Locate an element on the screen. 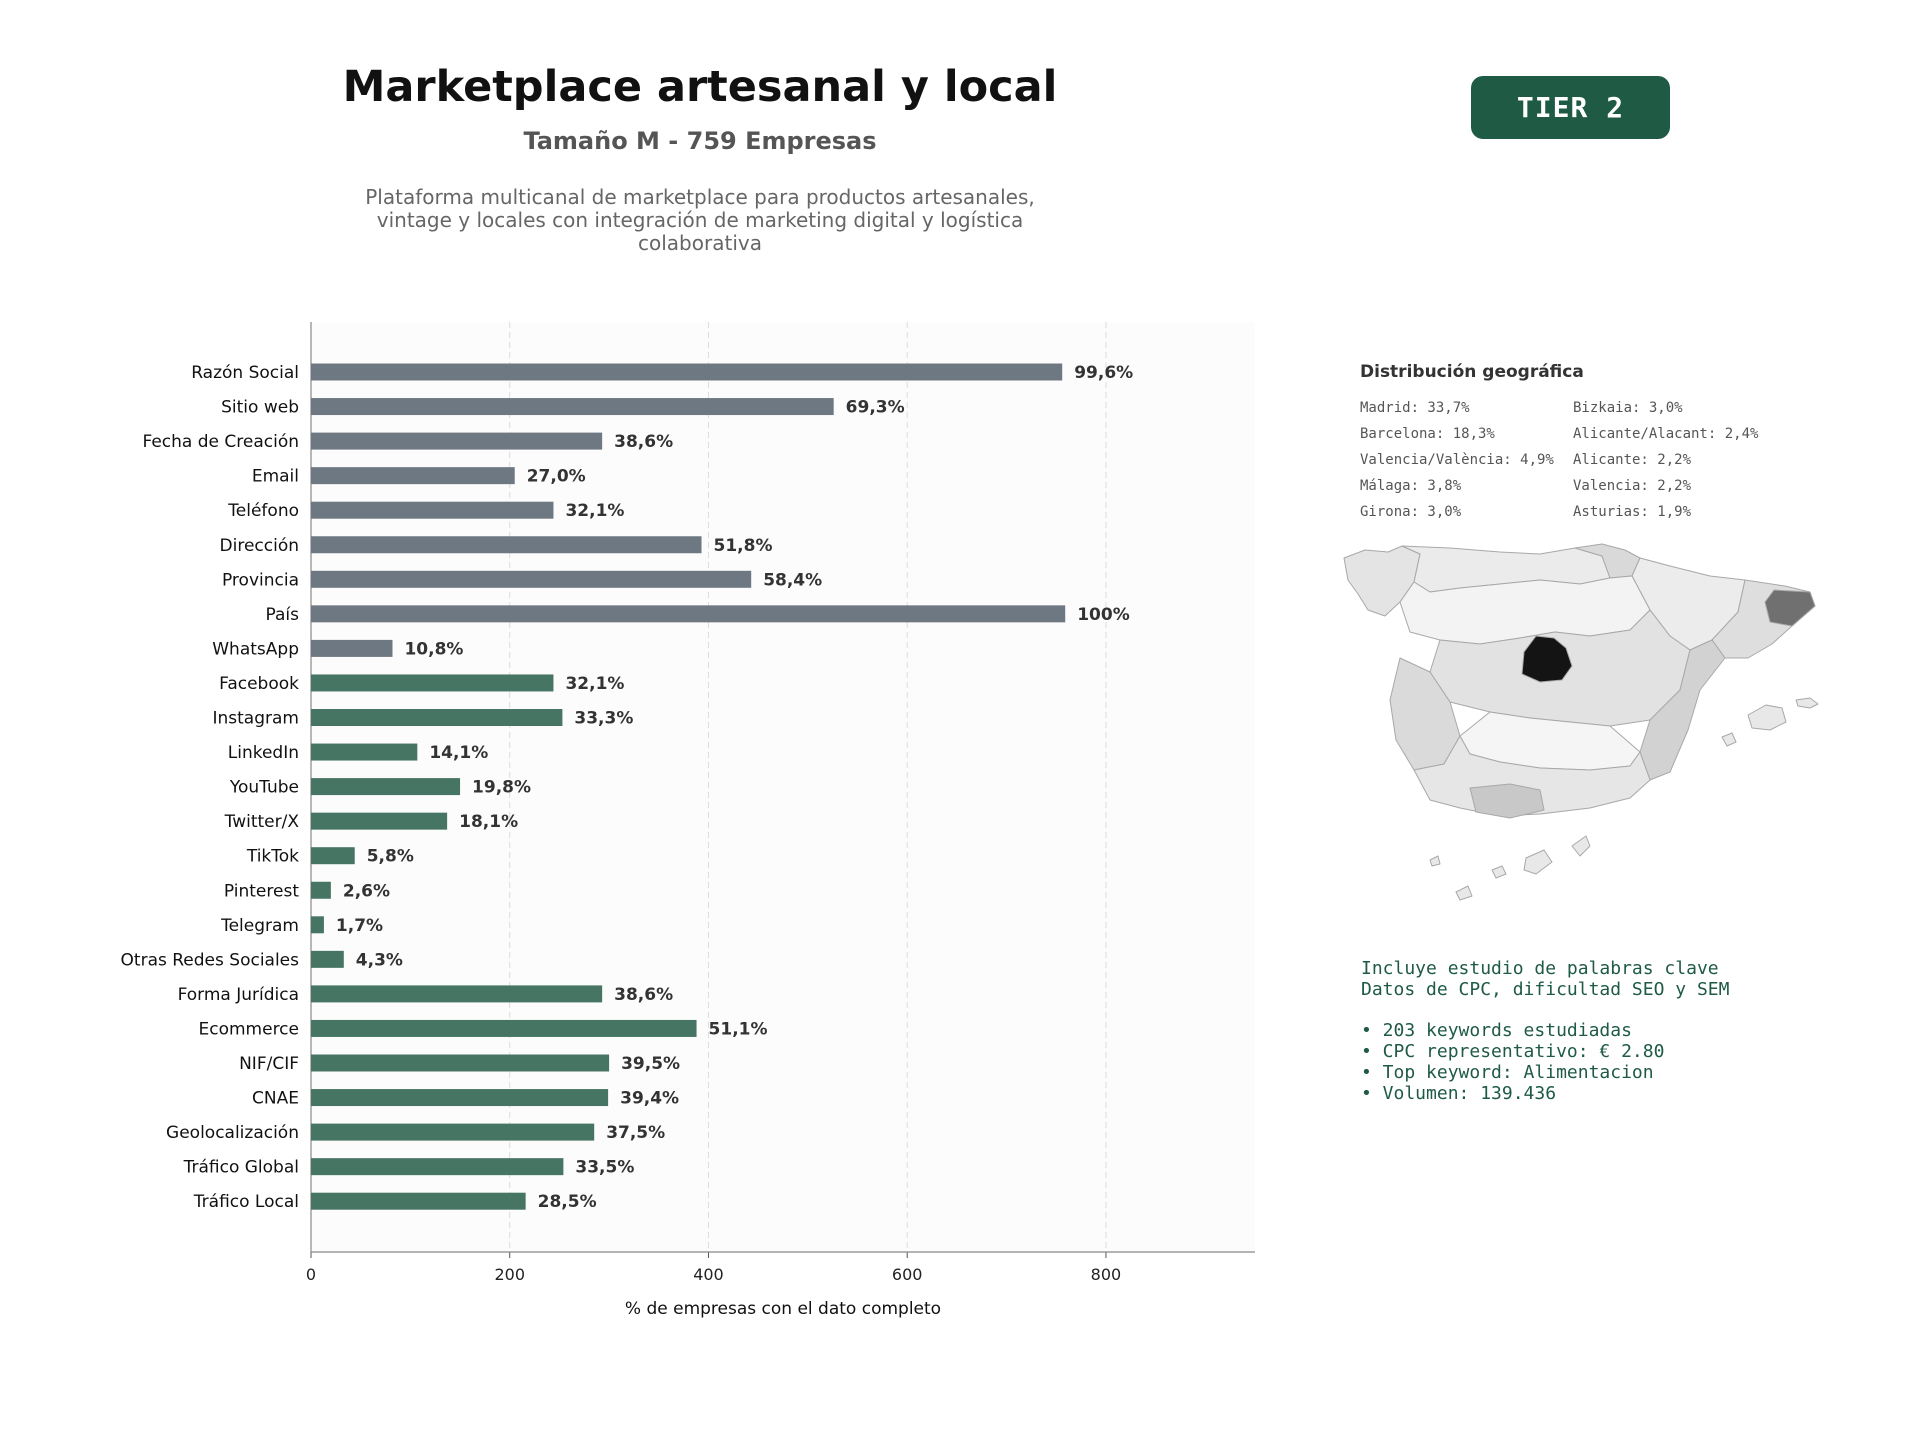 Image resolution: width=1920 pixels, height=1440 pixels. data-label: 14,1% is located at coordinates (458, 753).